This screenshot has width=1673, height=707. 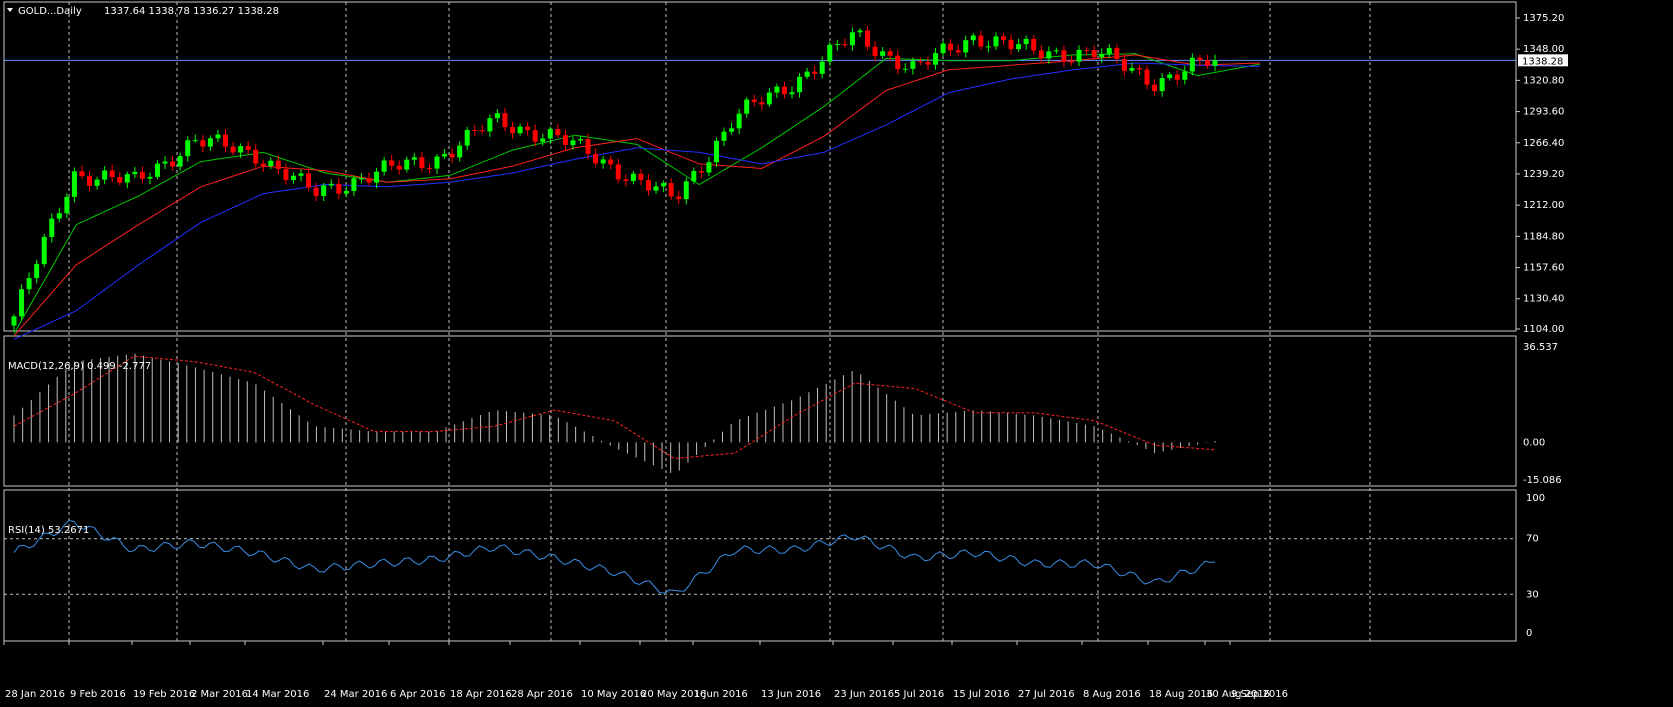 I want to click on macd-tick-label: 36.537, so click(x=1540, y=347).